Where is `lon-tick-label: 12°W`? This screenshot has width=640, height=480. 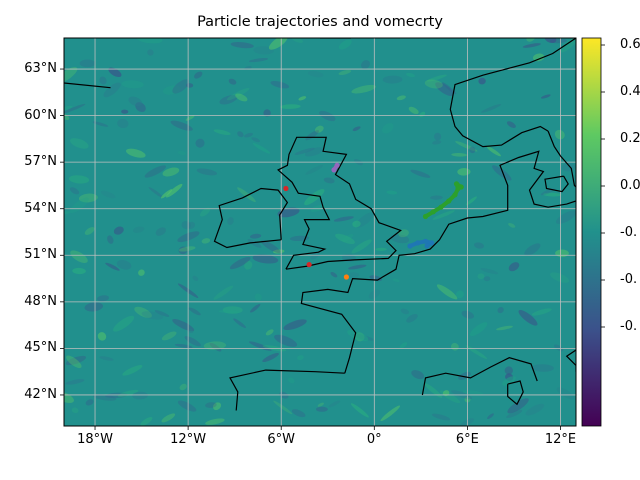
lon-tick-label: 12°W is located at coordinates (188, 439).